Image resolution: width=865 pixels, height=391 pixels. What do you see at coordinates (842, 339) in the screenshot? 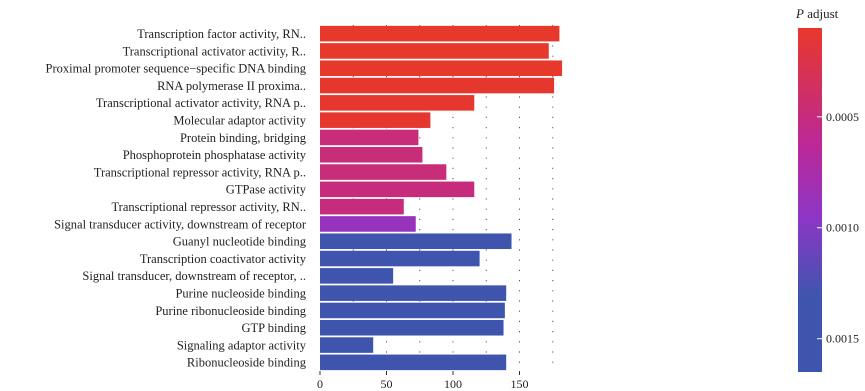
I see `legend-tick-label: 0.0015` at bounding box center [842, 339].